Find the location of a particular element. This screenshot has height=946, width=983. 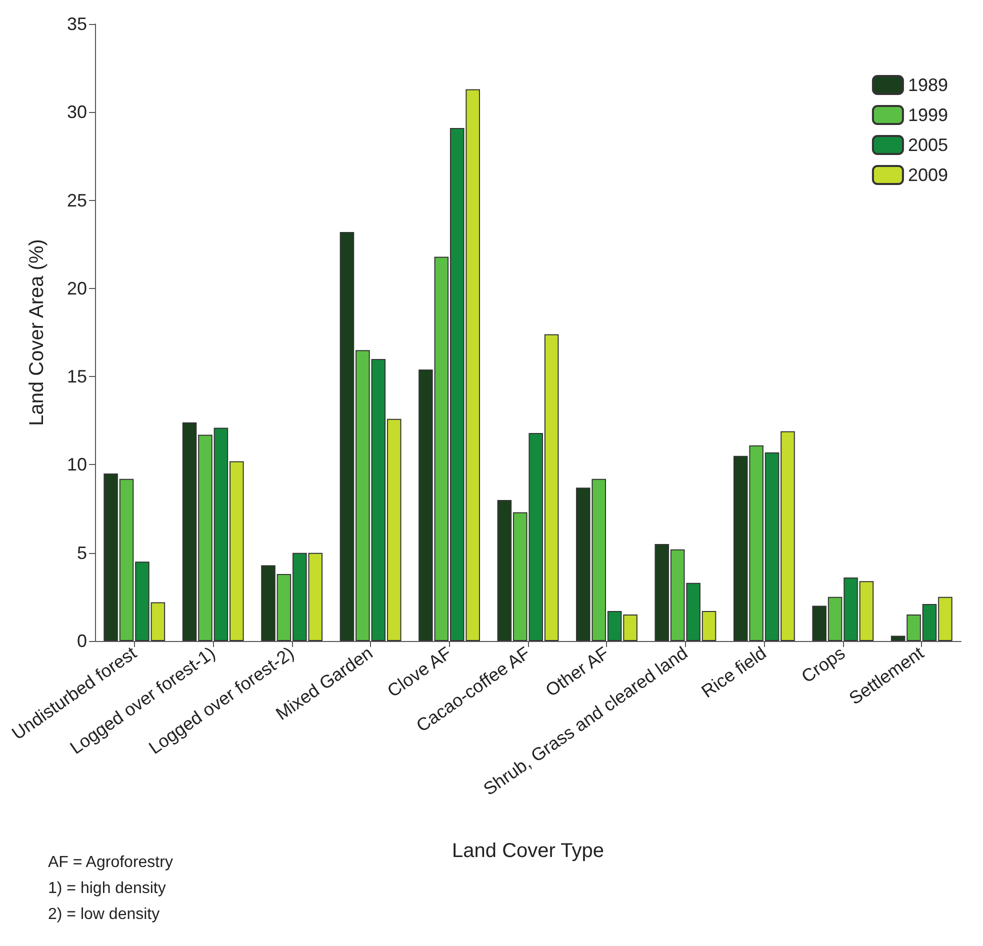

y-tick-label: 10 is located at coordinates (76, 464).